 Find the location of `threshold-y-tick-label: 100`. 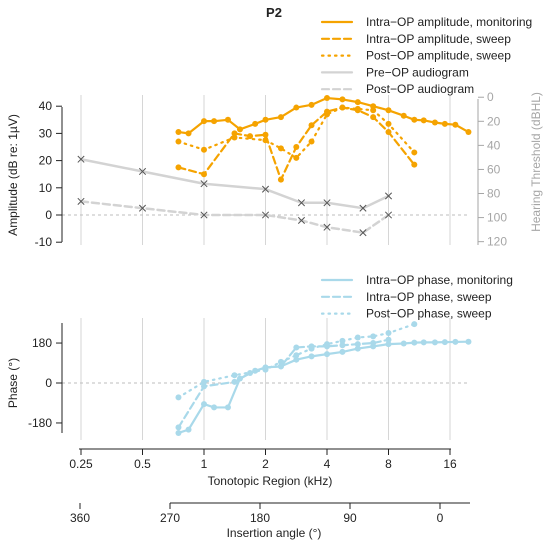

threshold-y-tick-label: 100 is located at coordinates (497, 218).